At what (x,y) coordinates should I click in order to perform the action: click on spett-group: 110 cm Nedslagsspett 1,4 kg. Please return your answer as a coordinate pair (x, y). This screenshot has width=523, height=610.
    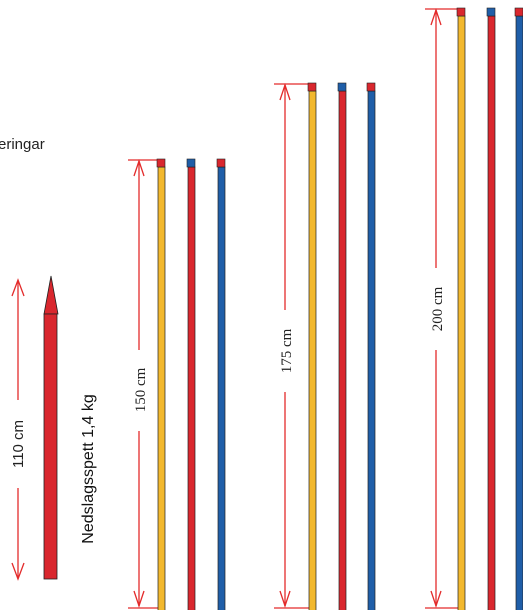
    Looking at the image, I should click on (53, 428).